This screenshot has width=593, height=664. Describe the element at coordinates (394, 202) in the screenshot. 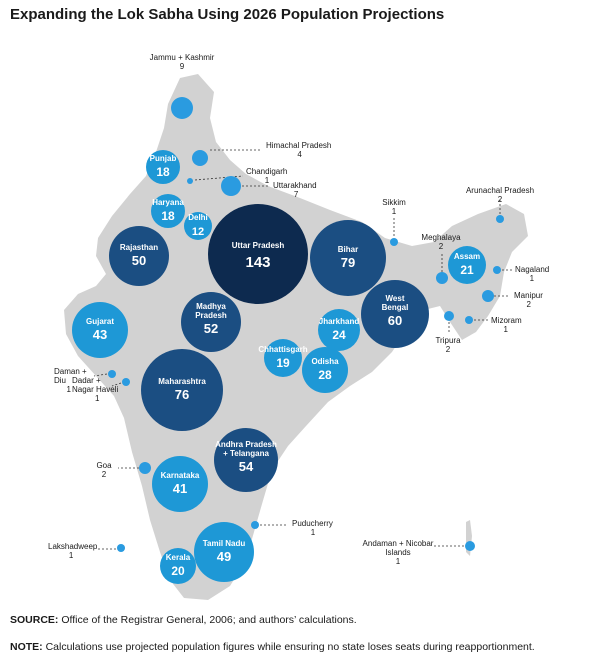

I see `state-name-label: Sikkim` at that location.